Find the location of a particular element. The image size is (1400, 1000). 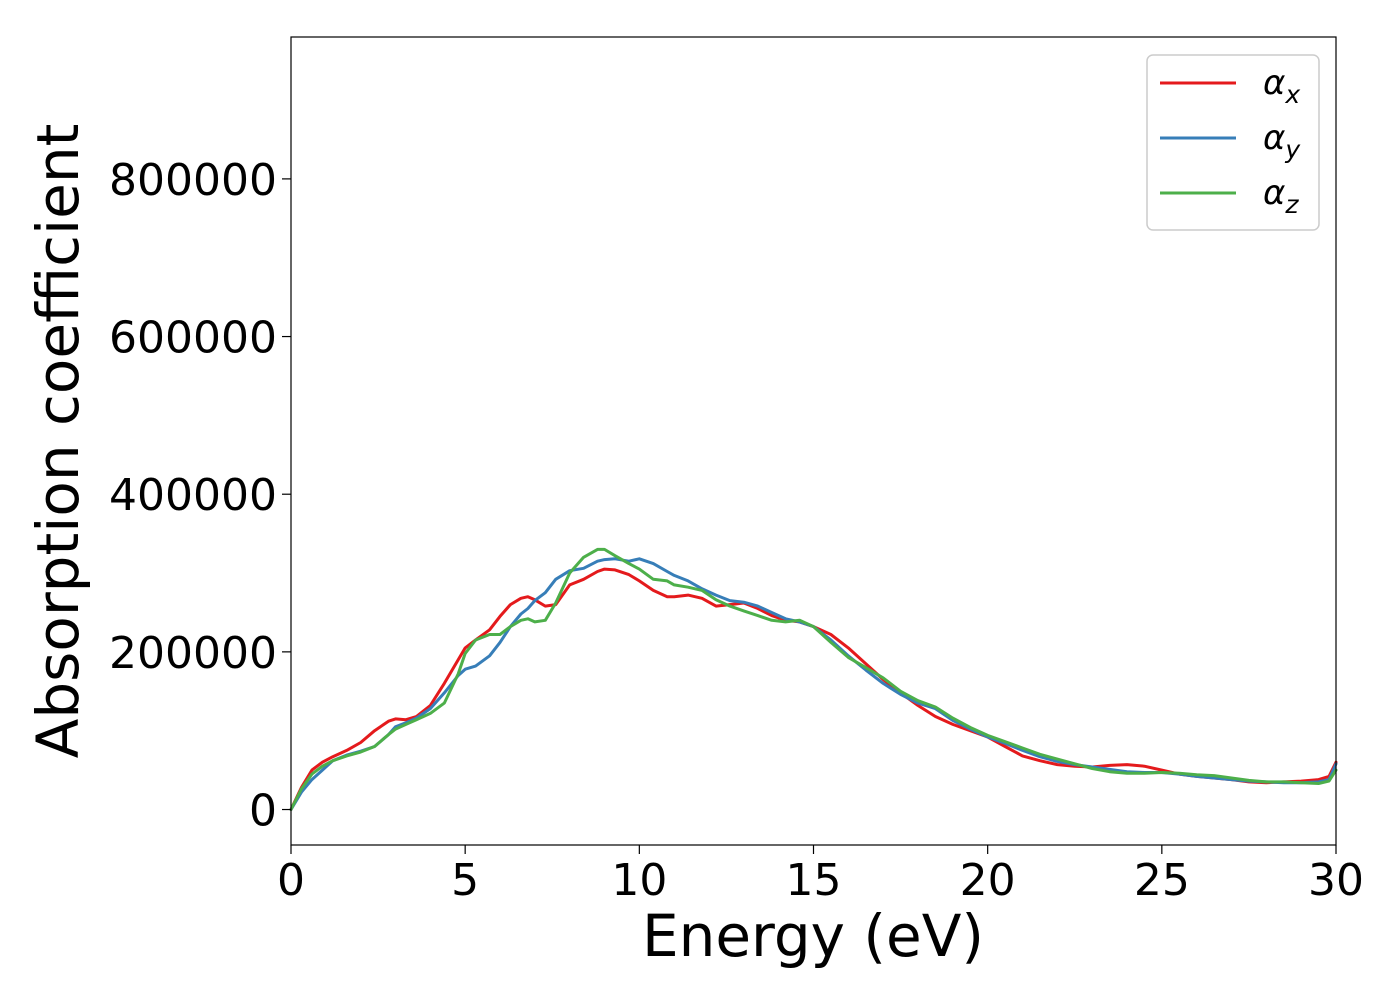

x-tick-label: 30 is located at coordinates (1336, 880).